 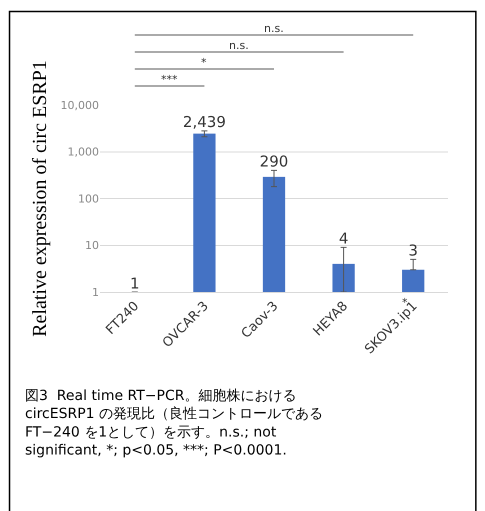 I want to click on y-tick-label: 10,000, so click(x=79, y=105).